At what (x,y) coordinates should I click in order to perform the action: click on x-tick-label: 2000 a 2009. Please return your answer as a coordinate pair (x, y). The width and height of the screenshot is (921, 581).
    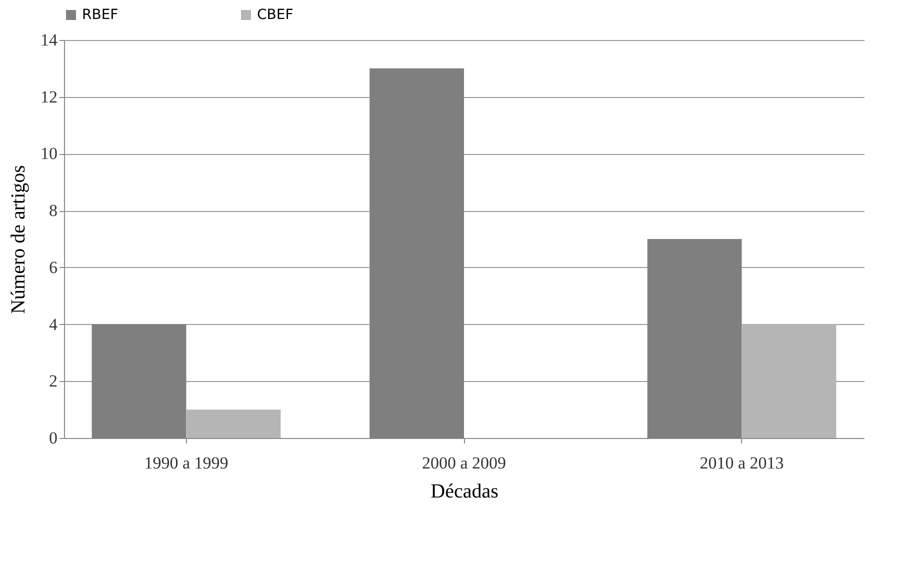
    Looking at the image, I should click on (464, 463).